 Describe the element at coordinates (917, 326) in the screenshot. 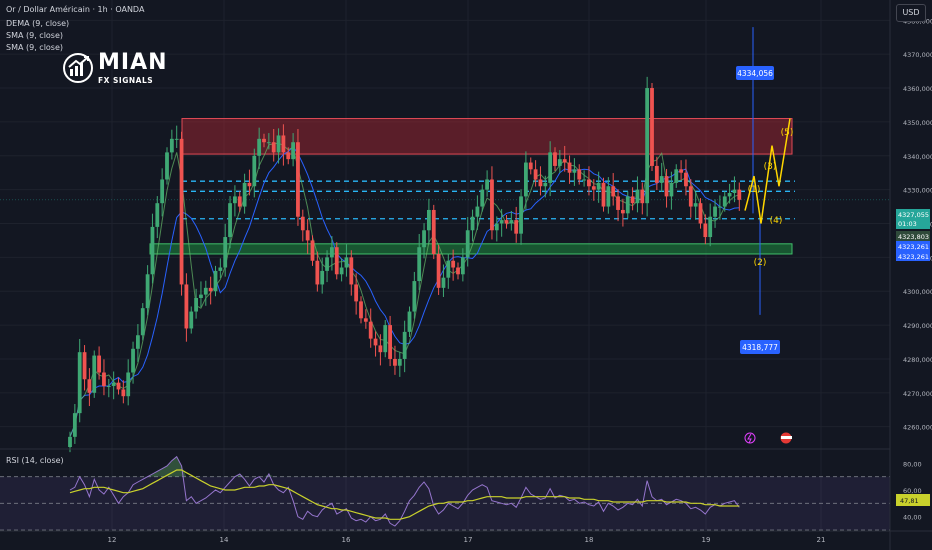

I see `price-tick-label: 4290,000` at that location.